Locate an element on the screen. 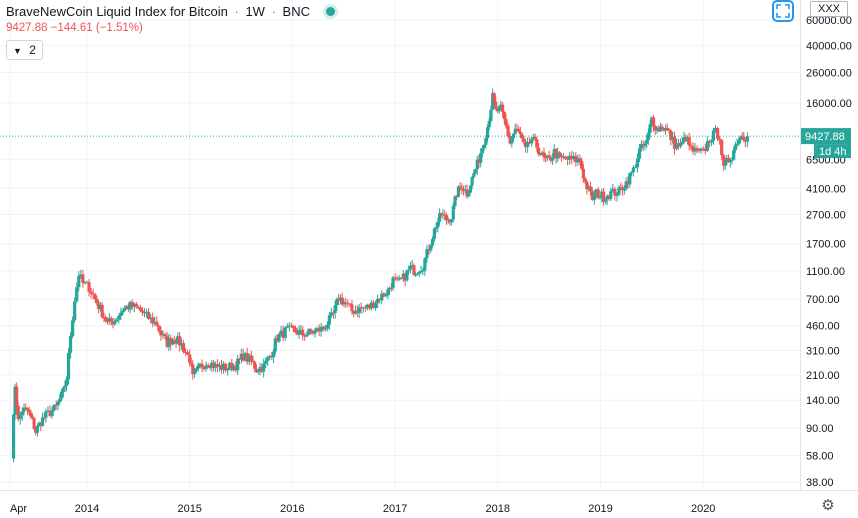 This screenshot has width=858, height=518. indicators-toggle-button: ▼ 2 is located at coordinates (24, 50).